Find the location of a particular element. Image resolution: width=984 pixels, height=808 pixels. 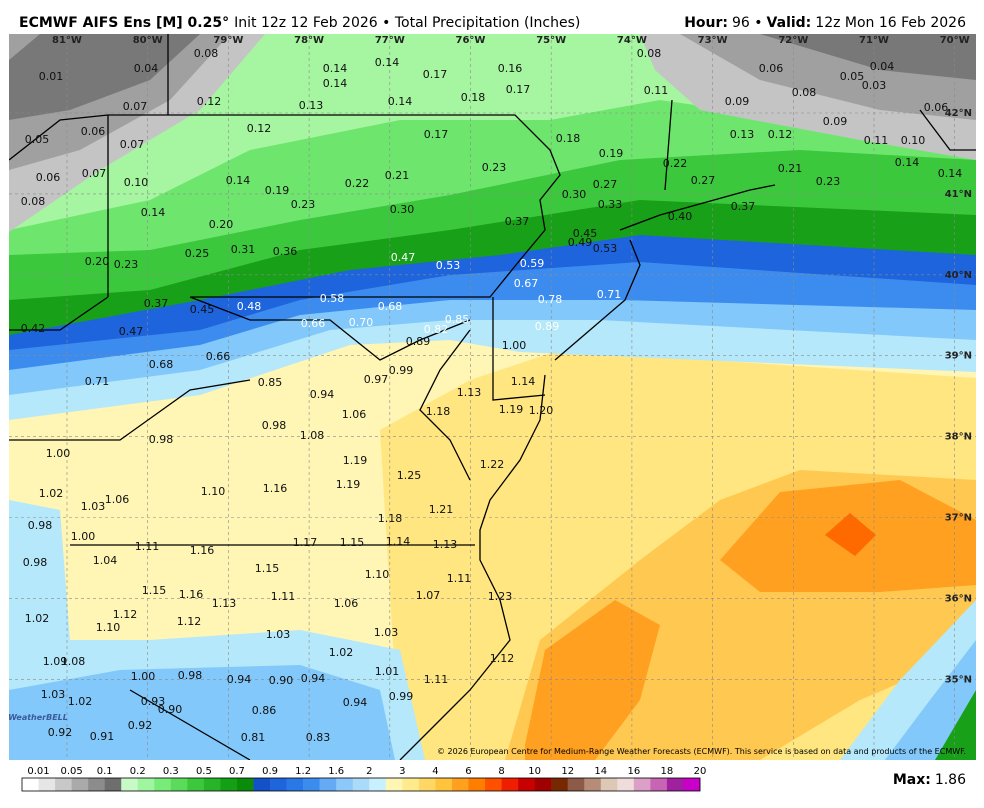

valid-value: 12z Mon 16 Feb 2026 is located at coordinates (890, 23).